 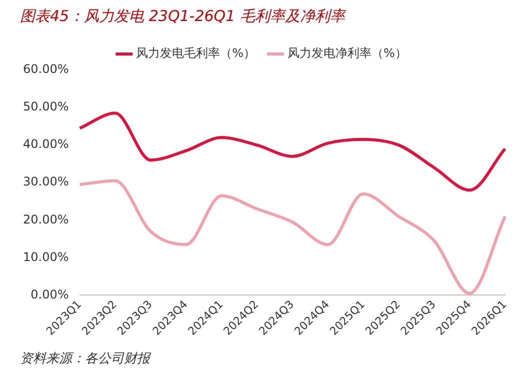 I want to click on legend-label: 风力发电净利率（%）, so click(x=347, y=53).